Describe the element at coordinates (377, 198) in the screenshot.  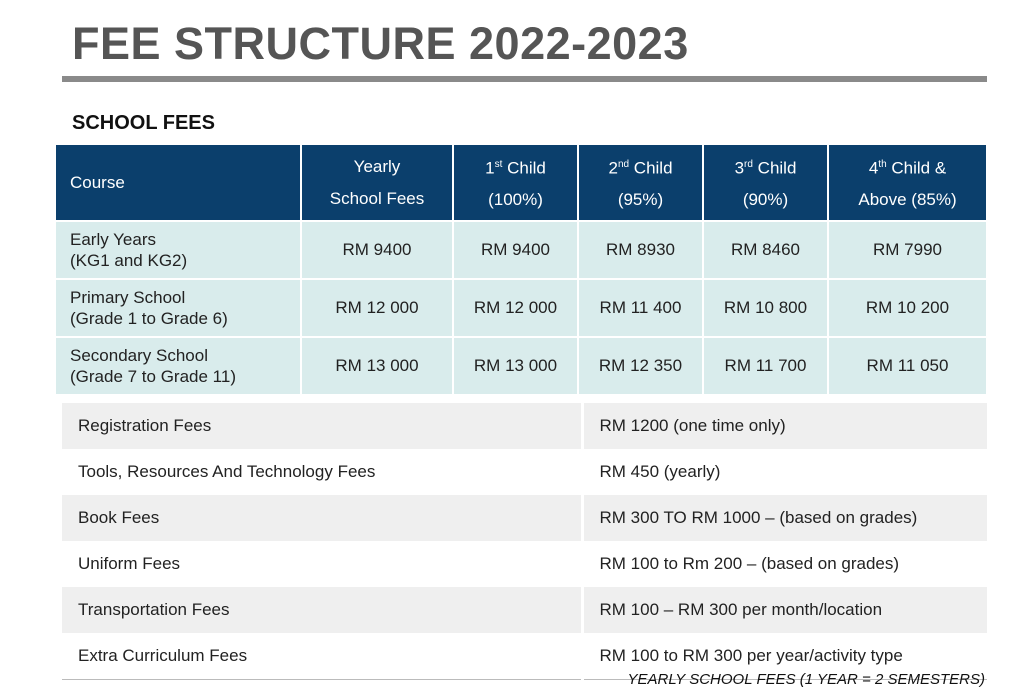
I see `header-line2: School Fees` at that location.